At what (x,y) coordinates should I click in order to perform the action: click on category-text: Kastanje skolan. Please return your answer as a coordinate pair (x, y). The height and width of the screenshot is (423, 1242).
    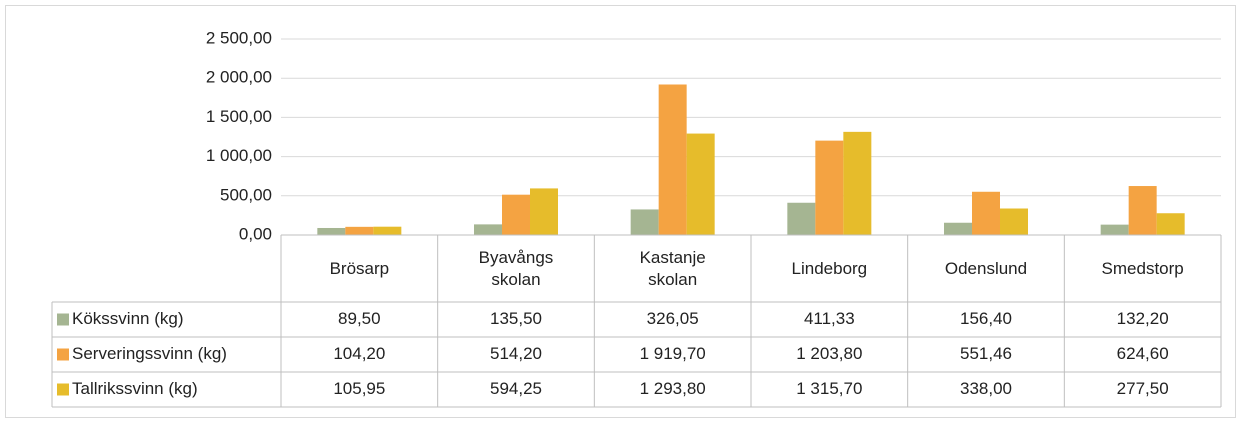
    Looking at the image, I should click on (672, 268).